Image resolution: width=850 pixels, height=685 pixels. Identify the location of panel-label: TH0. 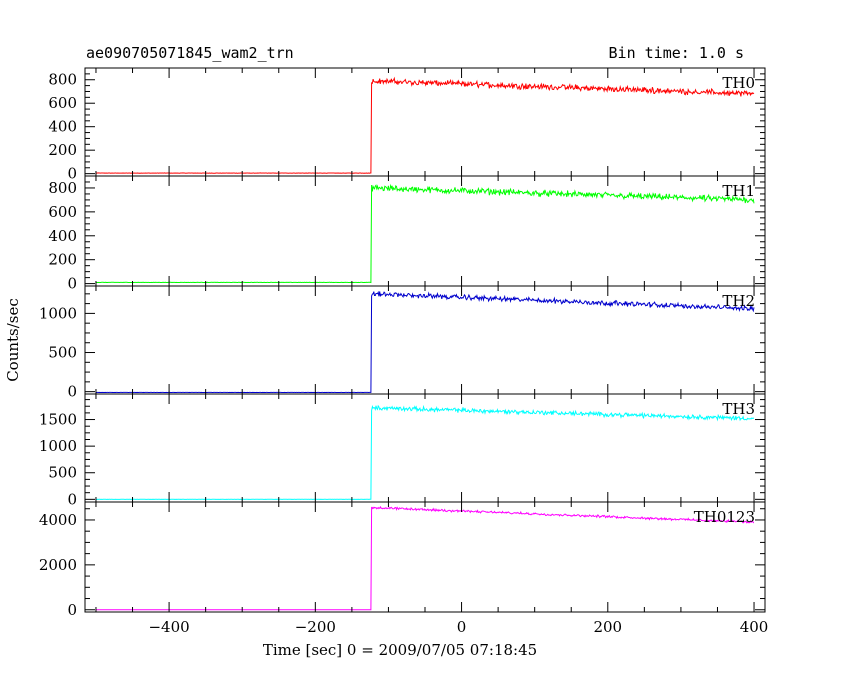
(738, 83).